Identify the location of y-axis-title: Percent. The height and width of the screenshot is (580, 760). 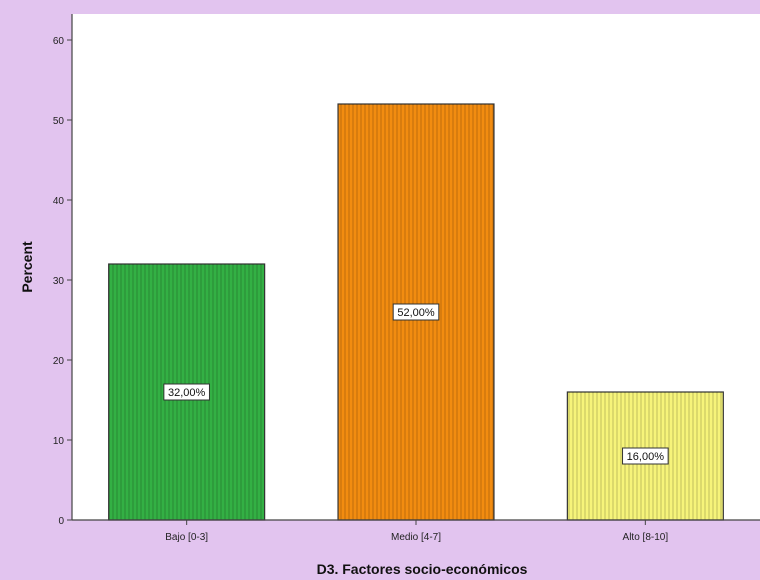
(27, 267).